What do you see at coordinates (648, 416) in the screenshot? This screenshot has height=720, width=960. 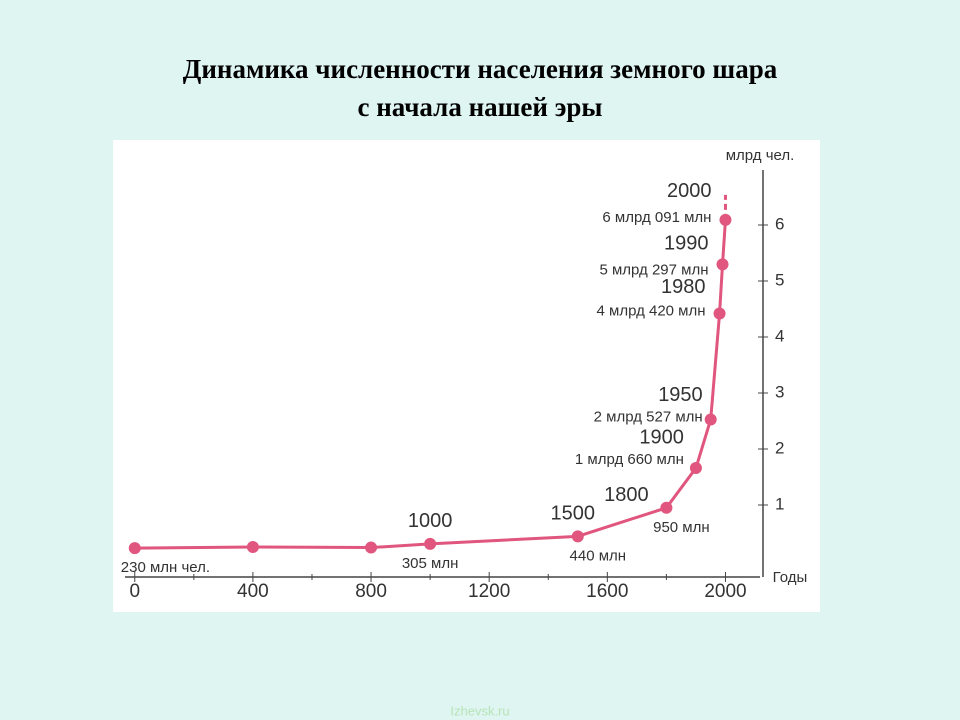 I see `value-label: 2 млрд 527 млн` at bounding box center [648, 416].